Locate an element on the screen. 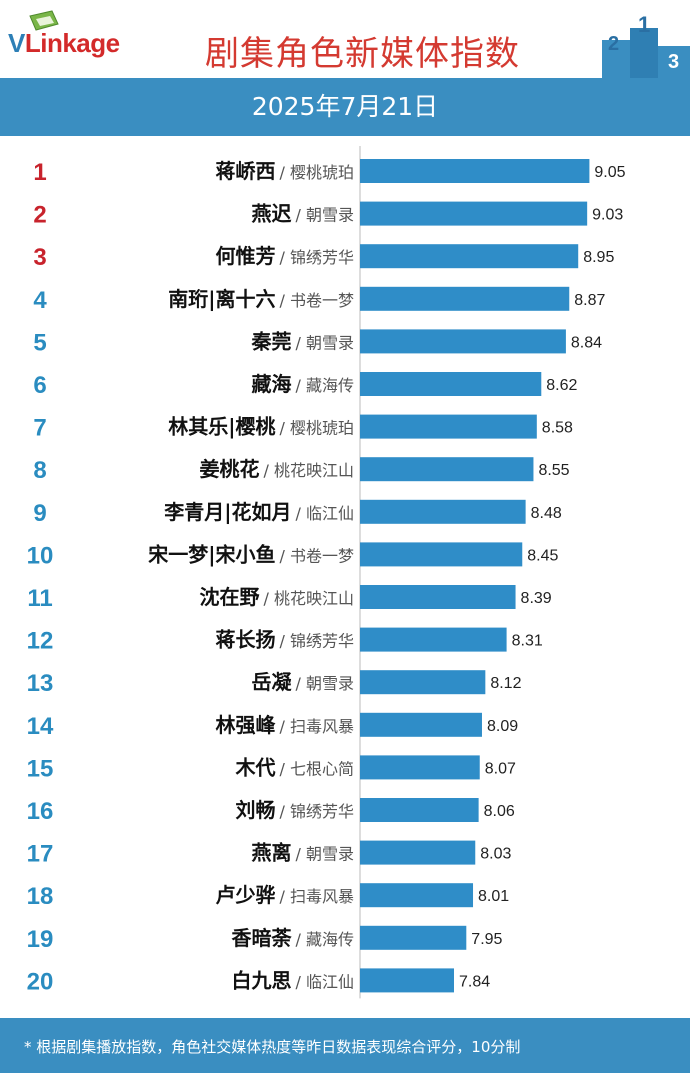 This screenshot has height=1073, width=690. value-label: 8.48 is located at coordinates (546, 513).